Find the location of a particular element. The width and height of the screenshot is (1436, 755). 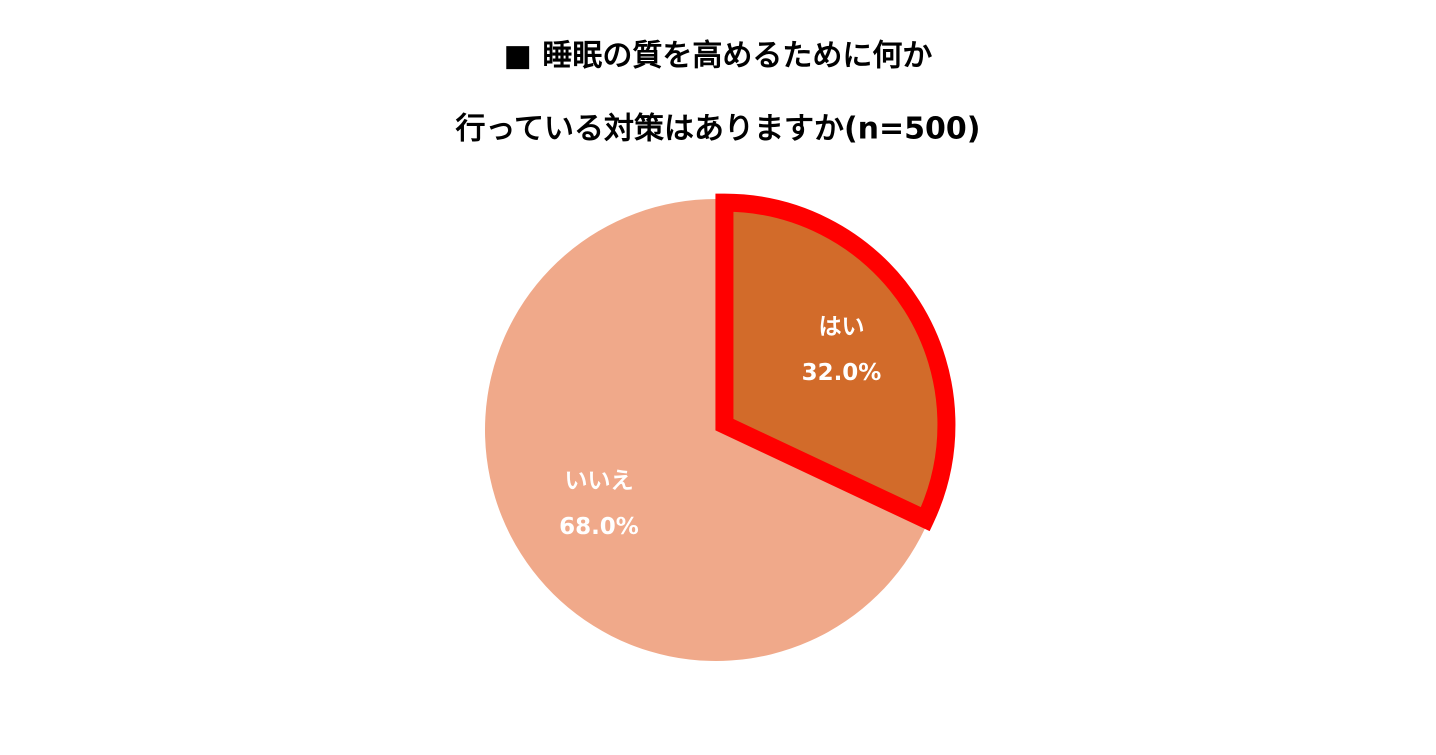

slice-label: いいえ is located at coordinates (598, 481).